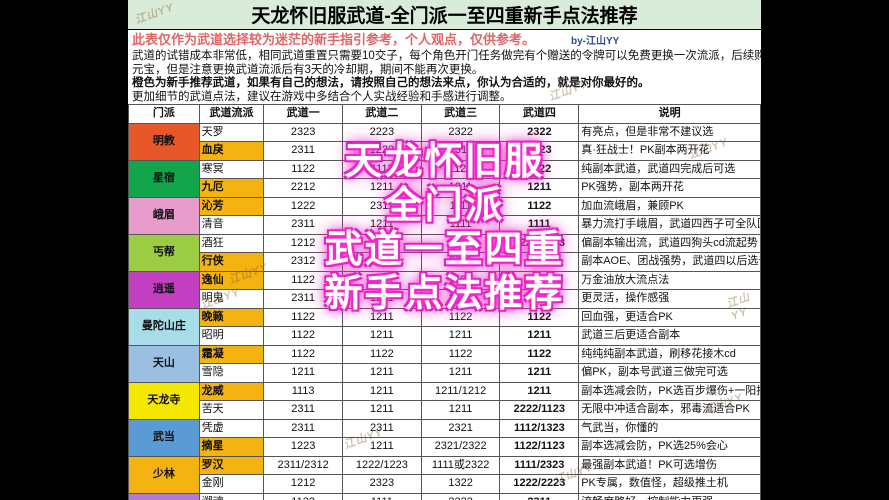 The image size is (889, 500). Describe the element at coordinates (460, 132) in the screenshot. I see `wudao3-cell: 2322` at that location.